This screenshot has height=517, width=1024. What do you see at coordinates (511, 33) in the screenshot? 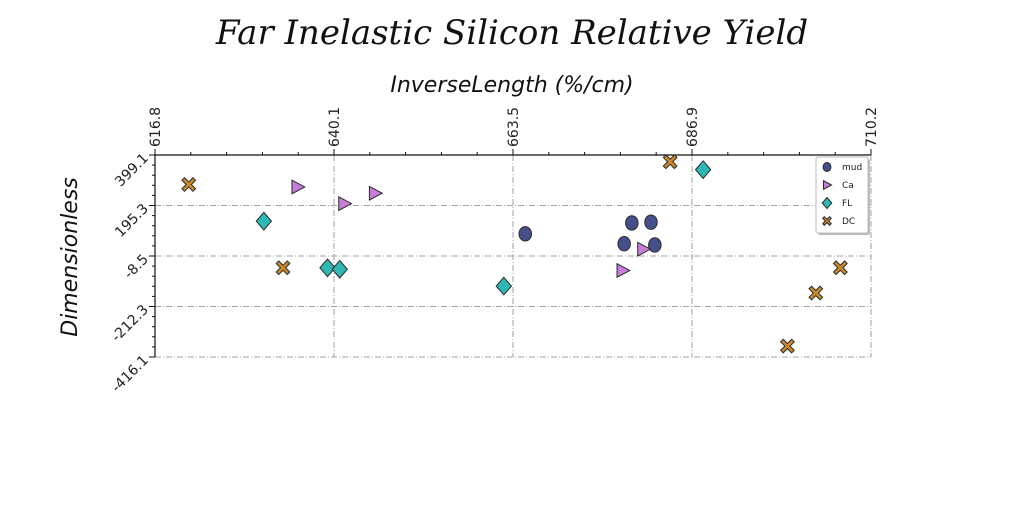
I see `chart-title: Far Inelastic Silicon Relative Yield` at bounding box center [511, 33].